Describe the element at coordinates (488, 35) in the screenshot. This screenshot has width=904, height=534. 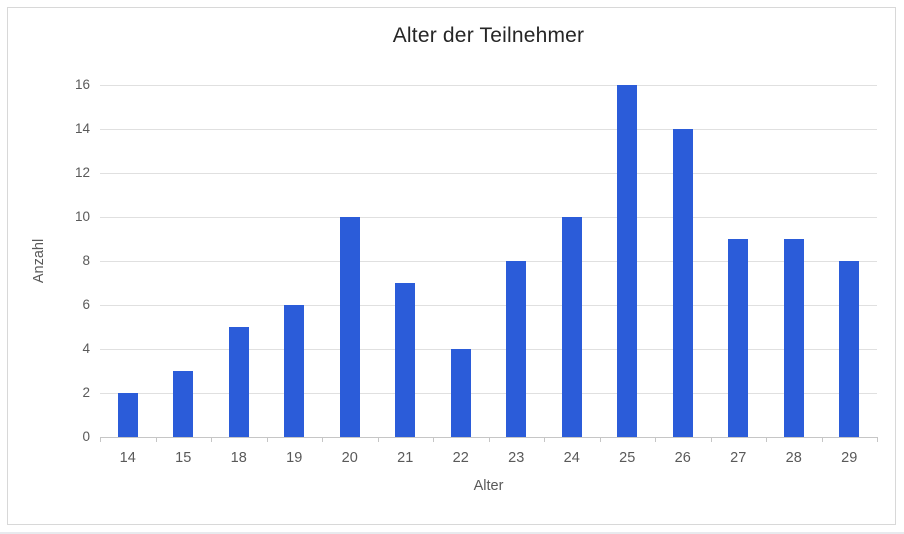
I see `chart-title: Alter der Teilnehmer` at that location.